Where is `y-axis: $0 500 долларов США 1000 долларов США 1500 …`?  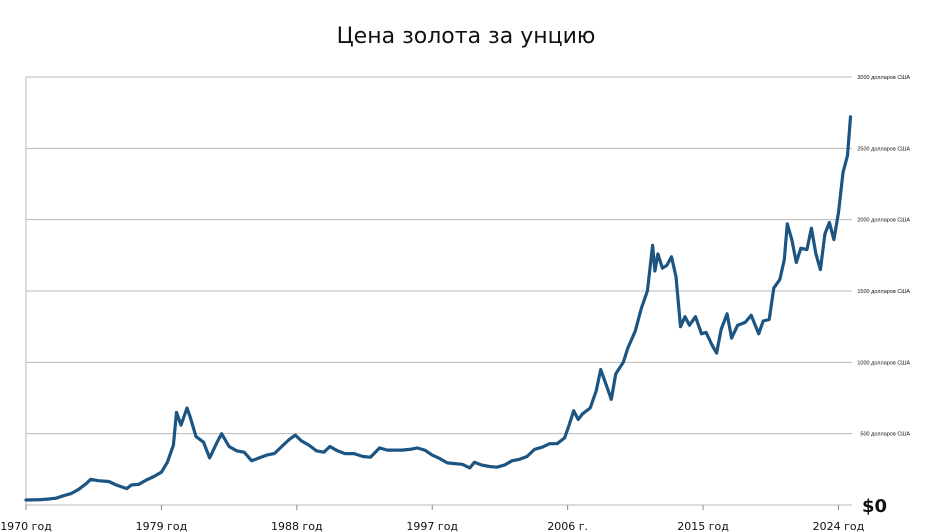 y-axis: $0 500 долларов США 1000 долларов США 1500 … is located at coordinates (883, 296).